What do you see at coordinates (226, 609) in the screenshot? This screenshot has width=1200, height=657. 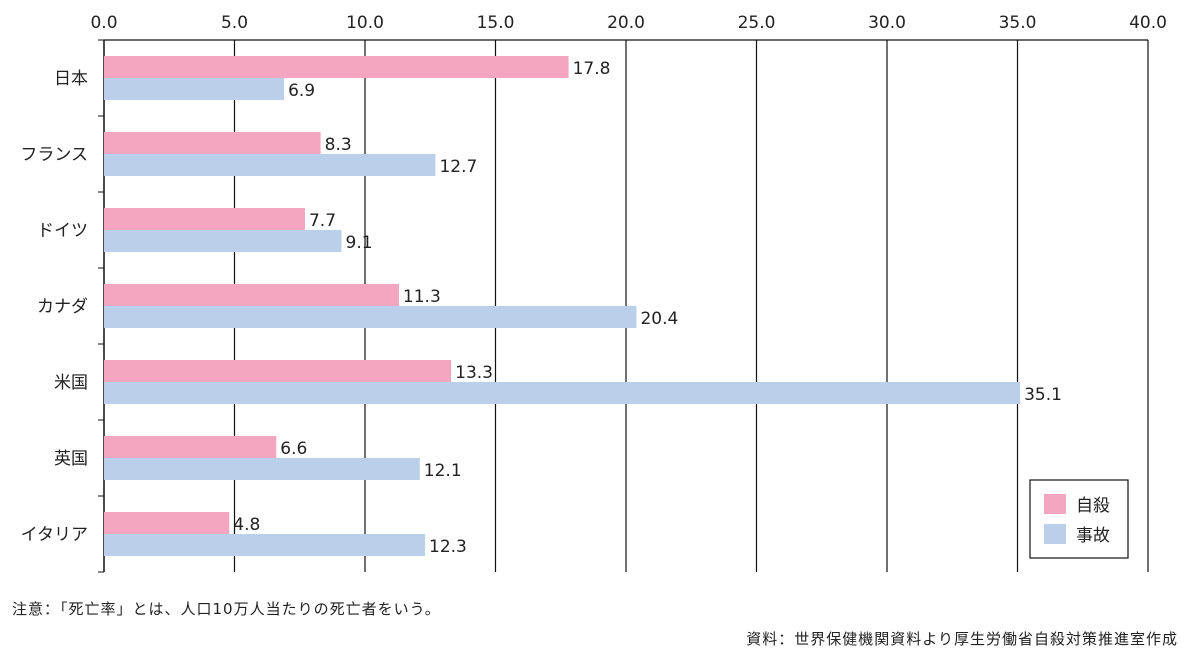 I see `chart-note: 注意：「死亡率」とは、人口10万人当たりの死亡者をいう。` at bounding box center [226, 609].